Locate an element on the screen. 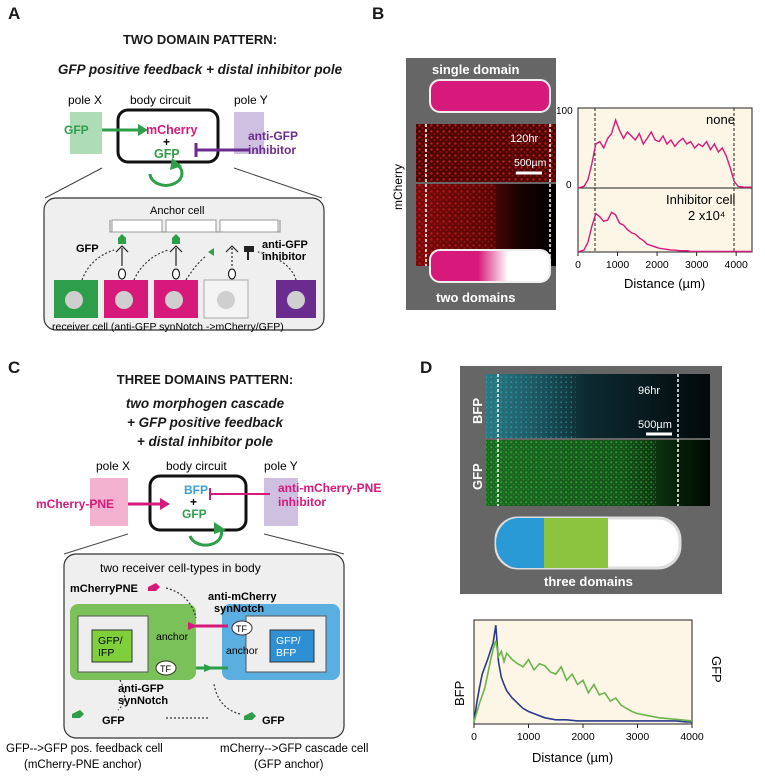 This screenshot has width=765, height=780. plot-b-top-line-group is located at coordinates (664, 153).